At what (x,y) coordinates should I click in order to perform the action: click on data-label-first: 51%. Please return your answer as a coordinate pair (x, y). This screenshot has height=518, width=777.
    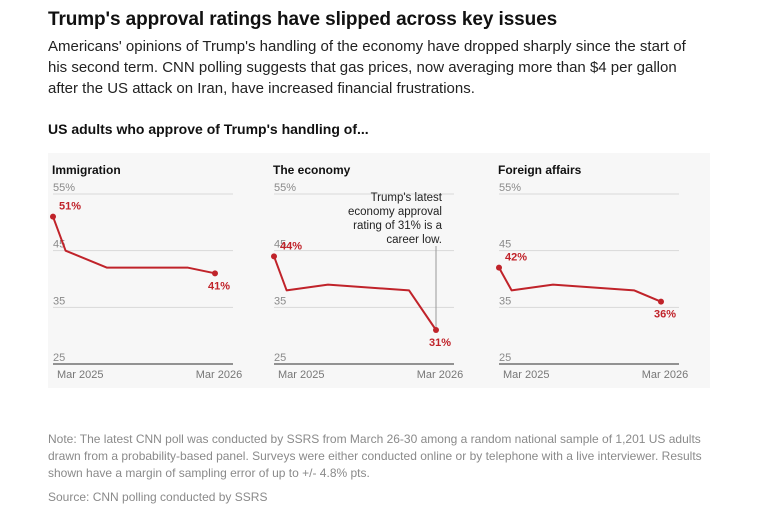
    Looking at the image, I should click on (70, 207).